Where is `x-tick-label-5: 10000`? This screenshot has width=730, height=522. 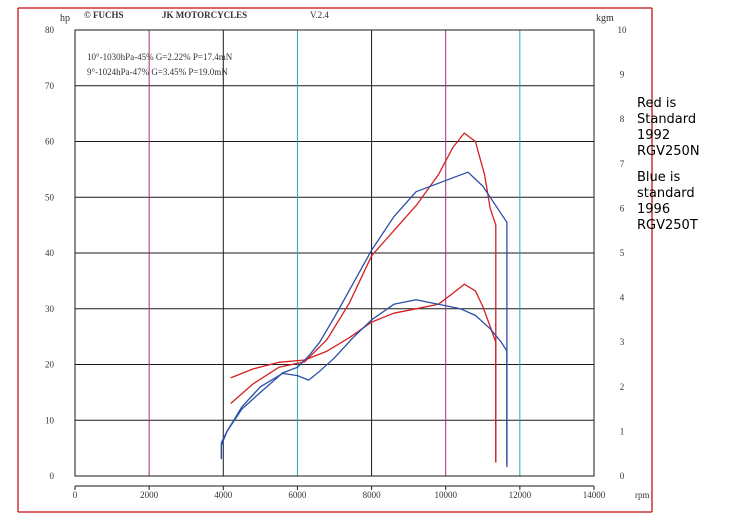
x-tick-label-5: 10000 is located at coordinates (445, 495).